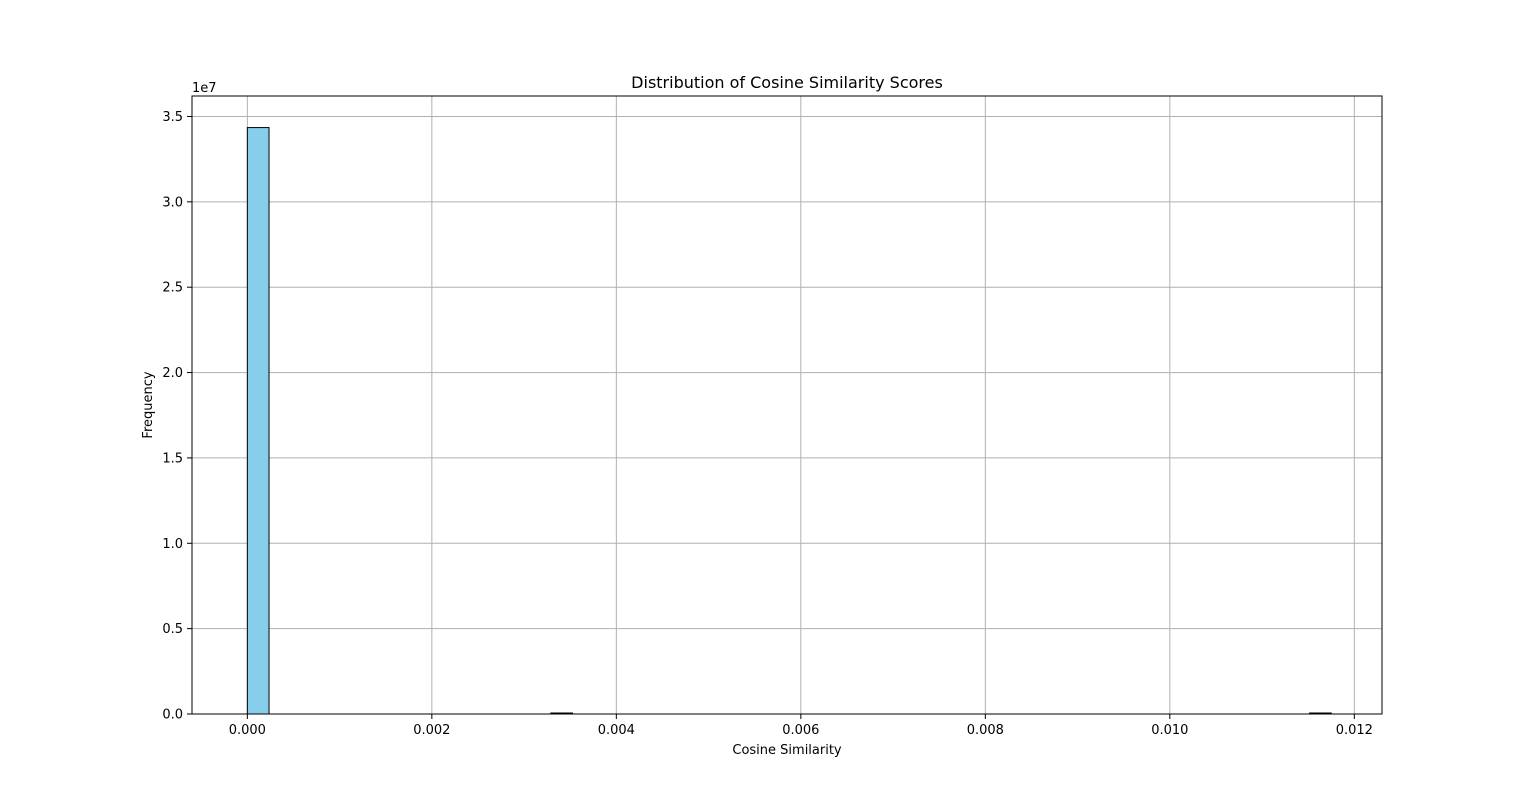 The image size is (1536, 802). Describe the element at coordinates (172, 544) in the screenshot. I see `y-tick-label-2: 1.0` at that location.